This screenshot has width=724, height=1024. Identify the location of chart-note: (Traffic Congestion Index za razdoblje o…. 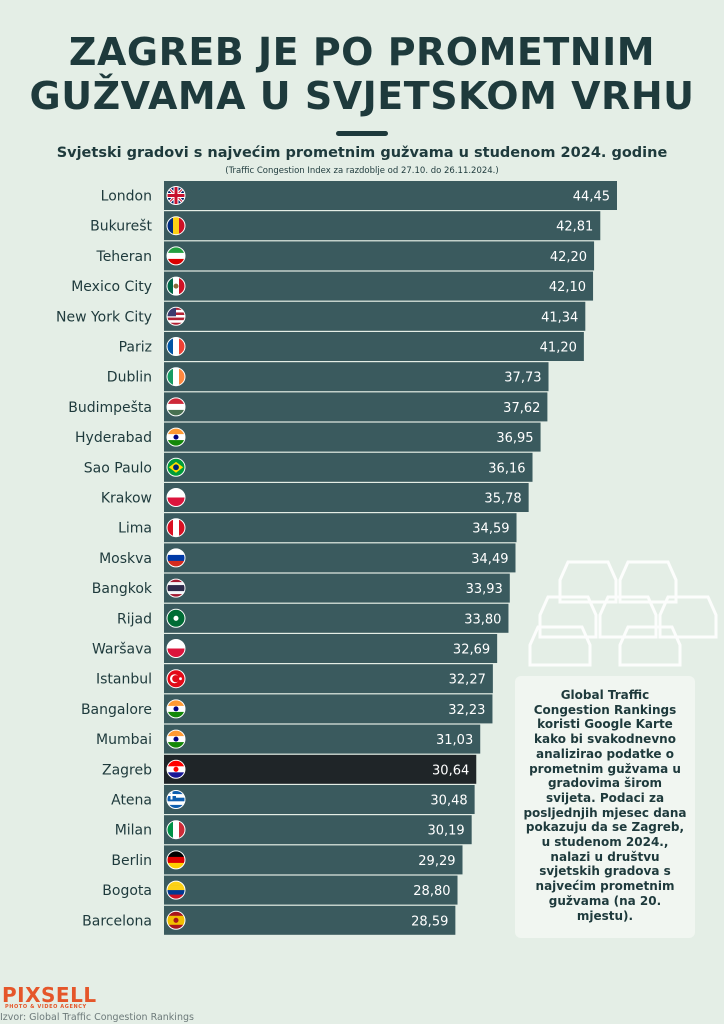
(362, 171).